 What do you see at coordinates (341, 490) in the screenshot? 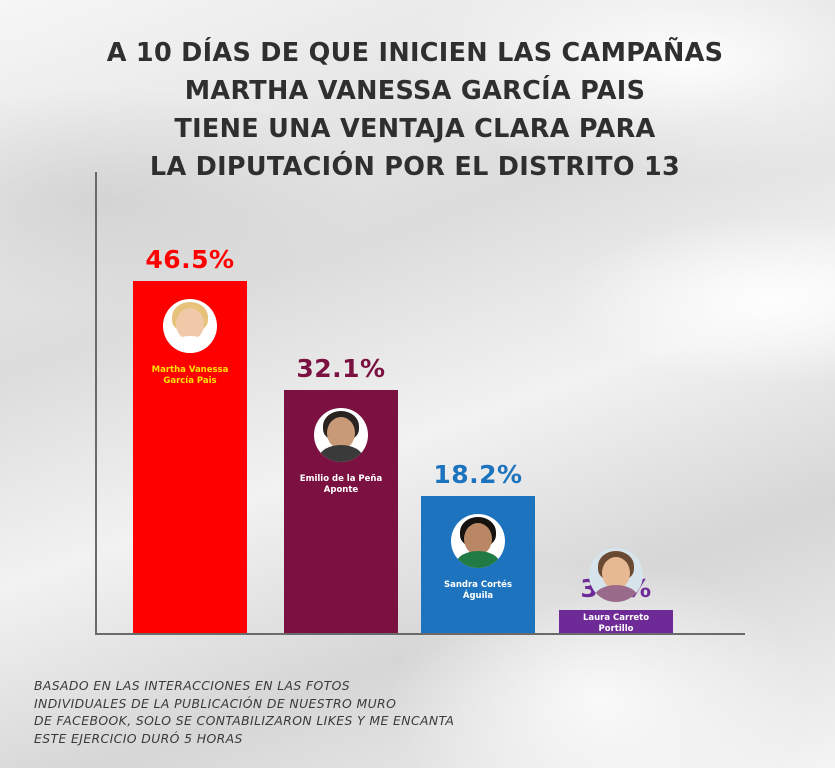
I see `candidate-name-2-line-2: Aponte` at bounding box center [341, 490].